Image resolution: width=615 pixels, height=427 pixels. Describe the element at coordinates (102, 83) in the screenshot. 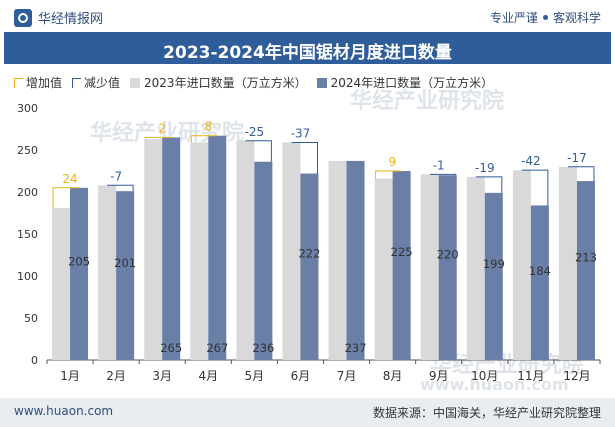

I see `legend-label: 减少值` at that location.